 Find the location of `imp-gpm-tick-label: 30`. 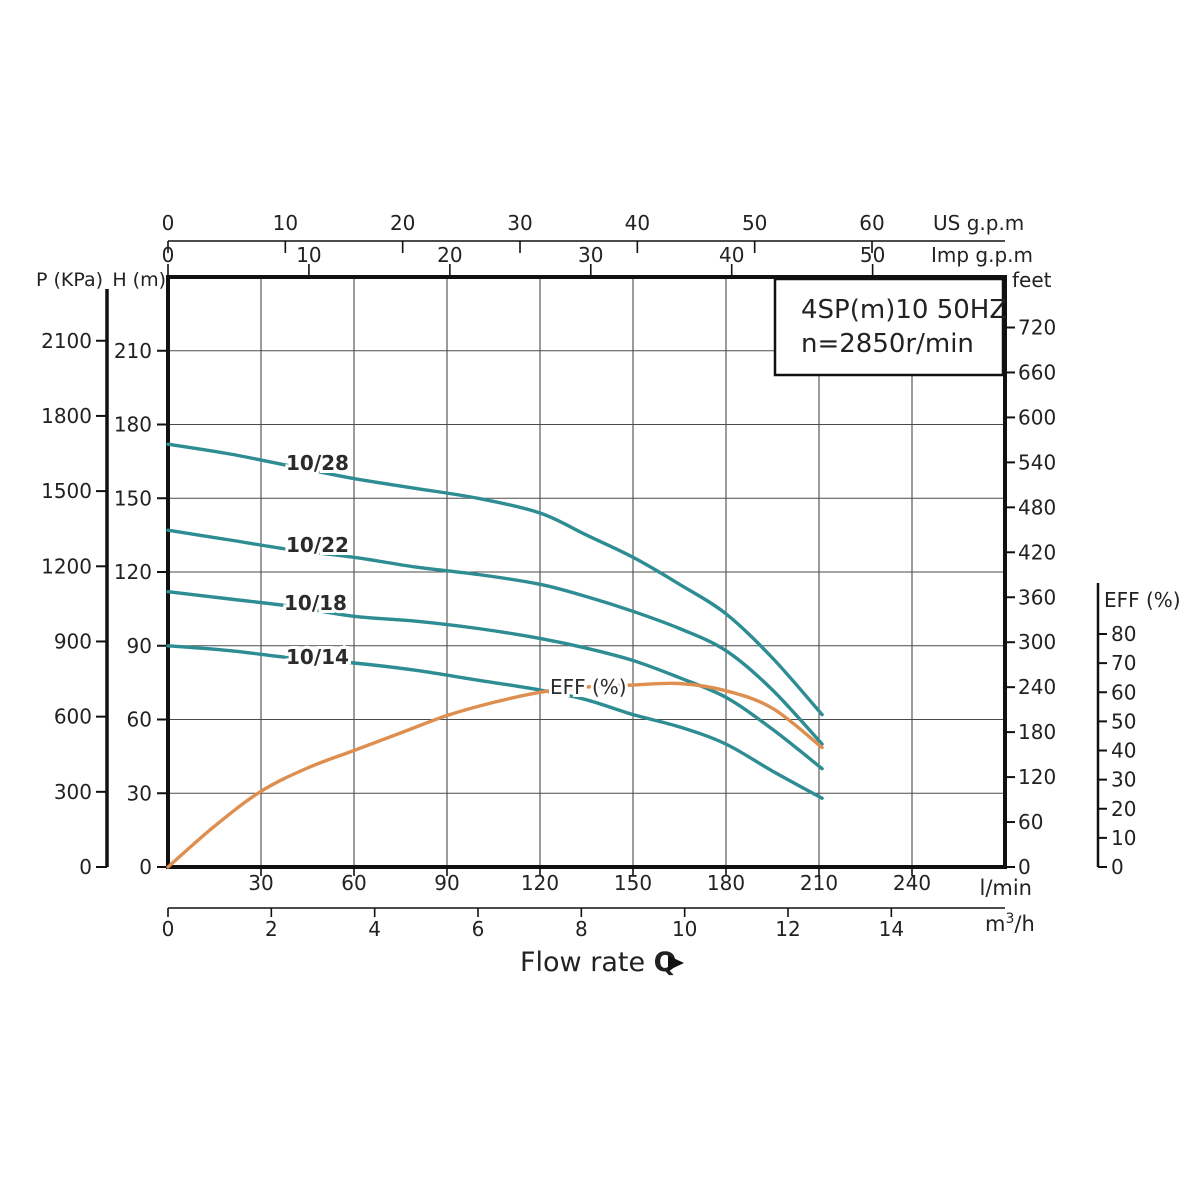

imp-gpm-tick-label: 30 is located at coordinates (590, 255).